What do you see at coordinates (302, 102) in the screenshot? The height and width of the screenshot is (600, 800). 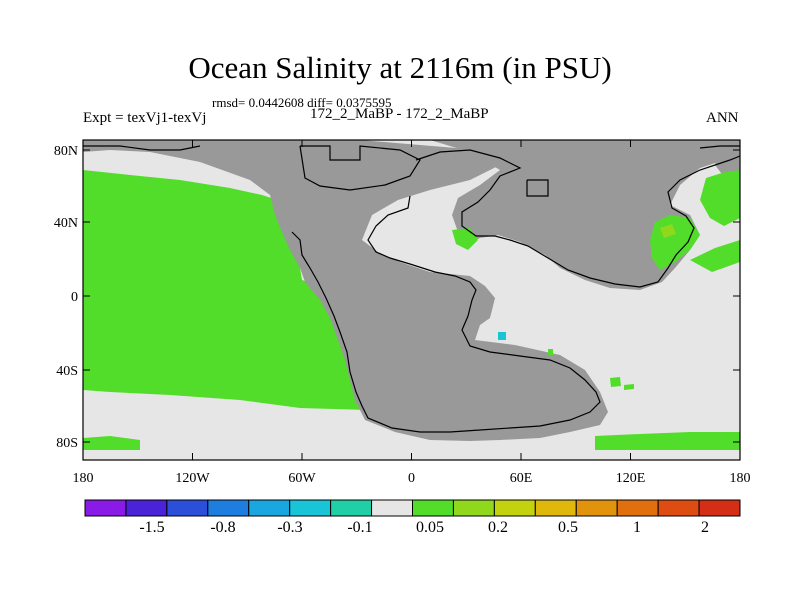 I see `stats-text: rmsd= 0.0442608 diff= 0.0375595` at bounding box center [302, 102].